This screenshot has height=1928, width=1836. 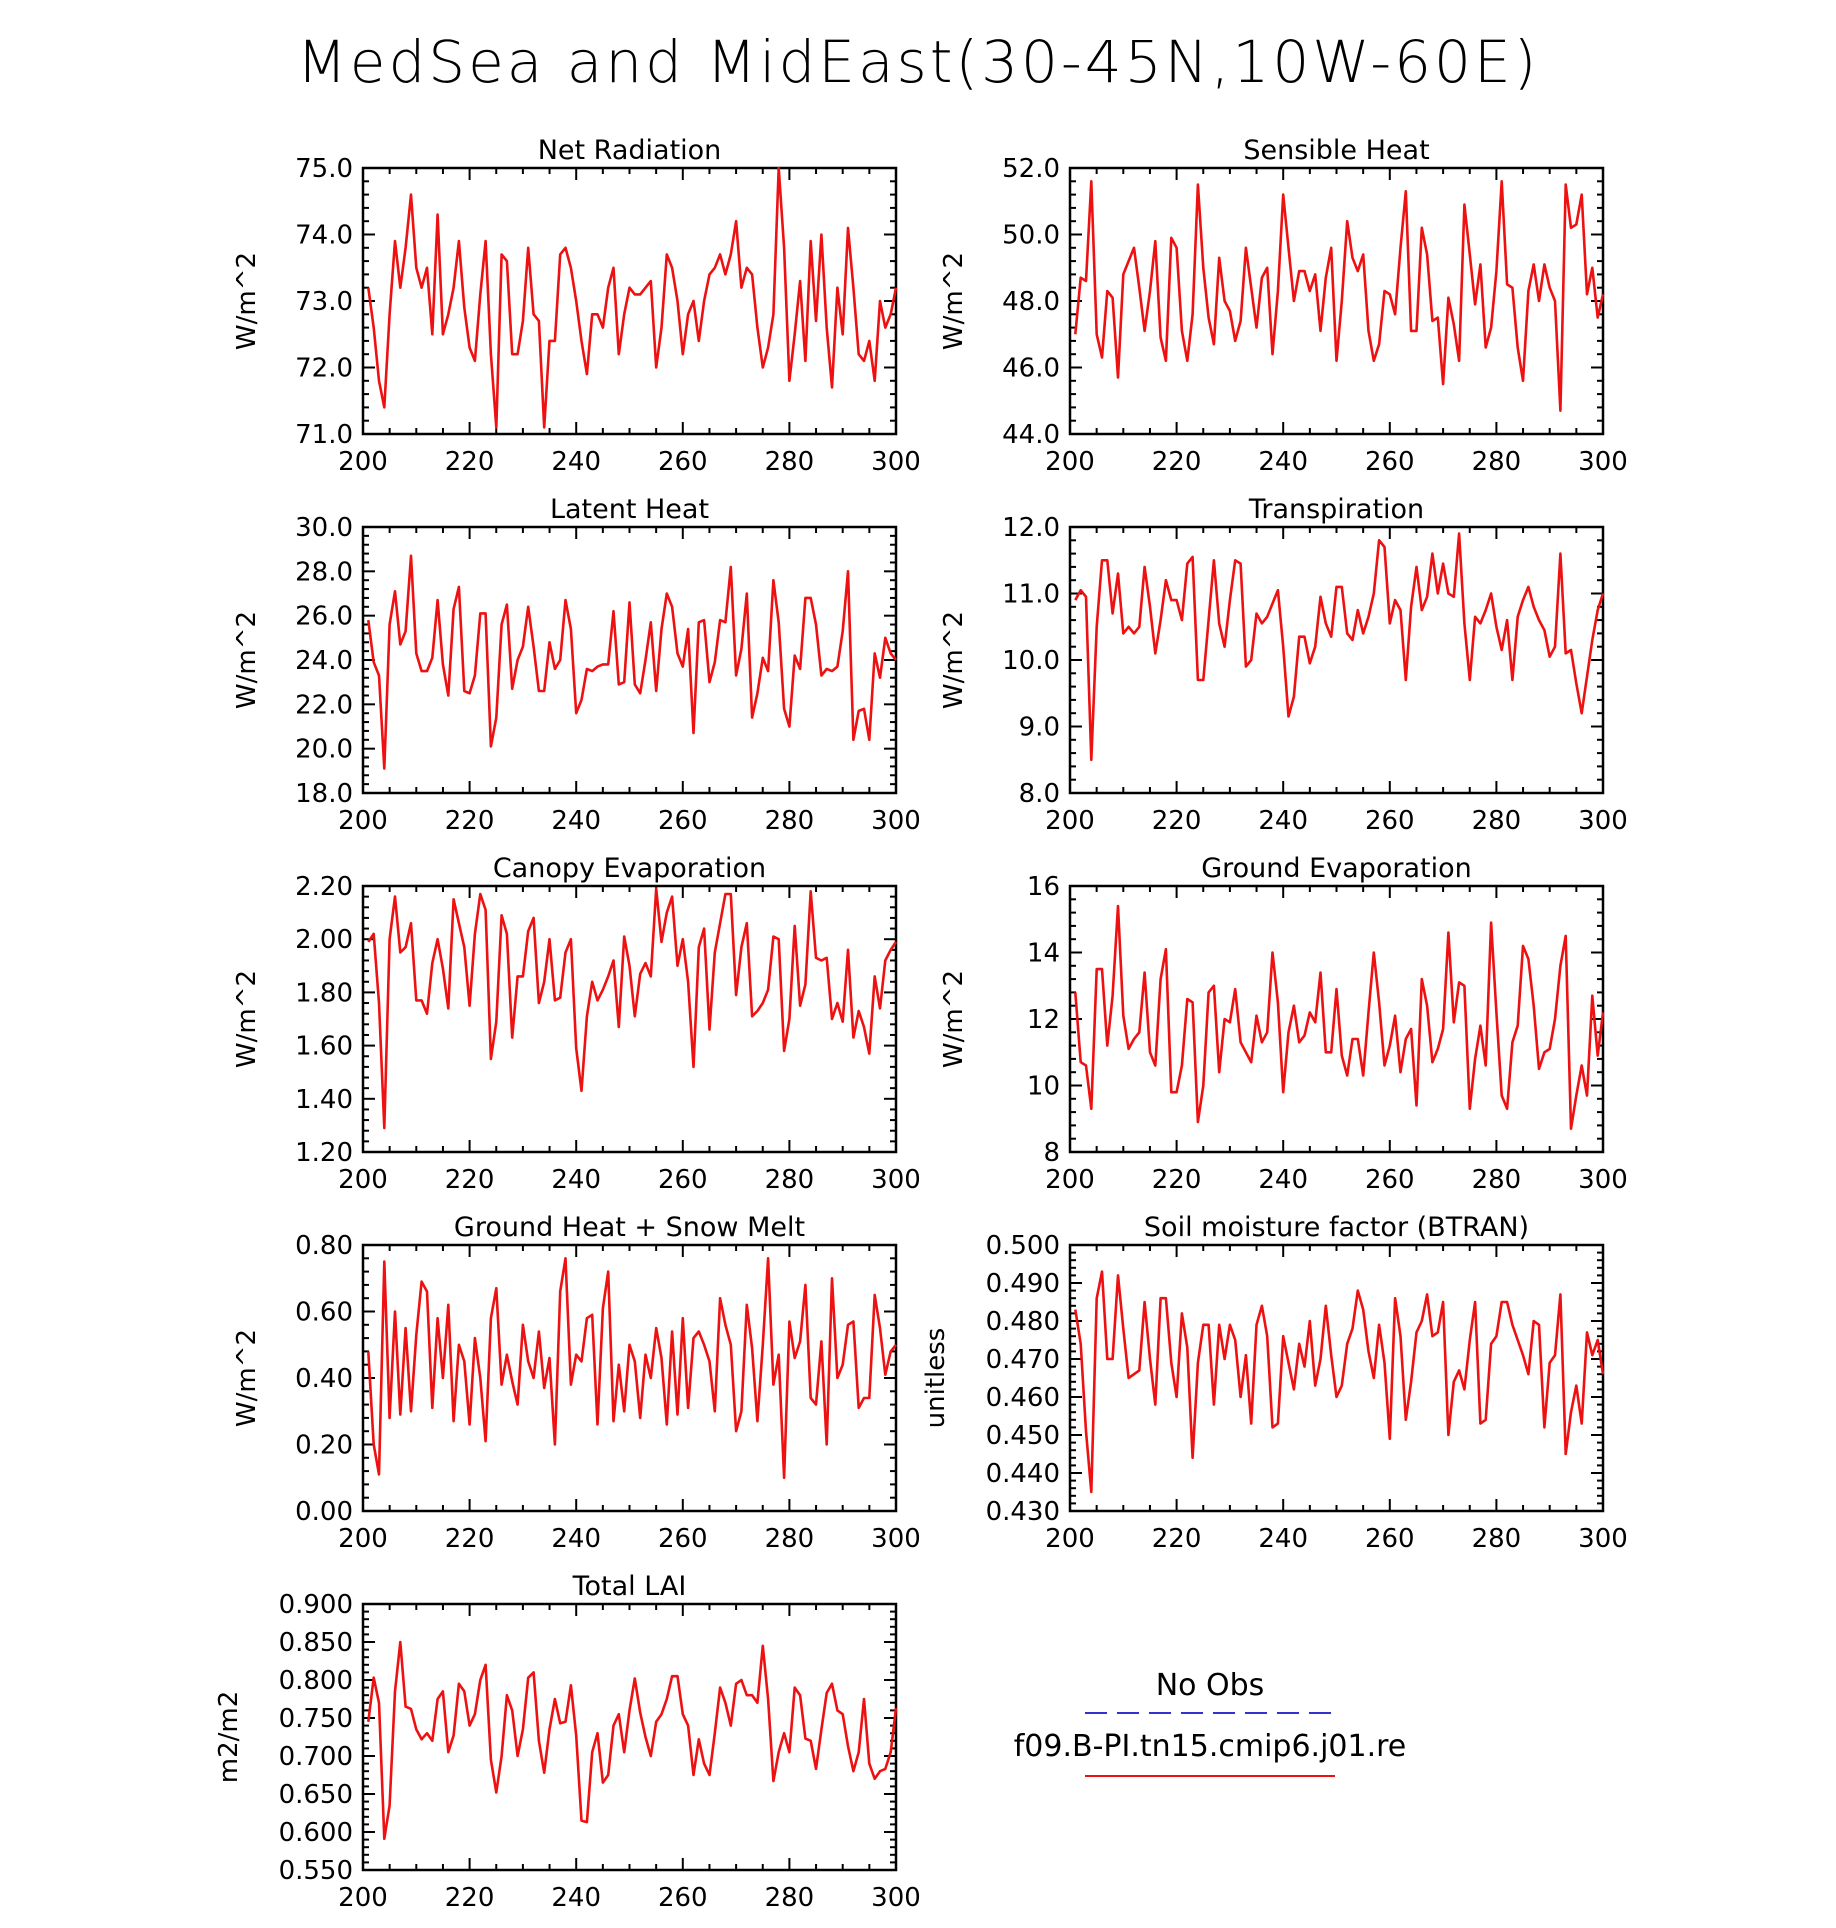 I want to click on y-tick-label: 0.470, so click(x=1023, y=1360).